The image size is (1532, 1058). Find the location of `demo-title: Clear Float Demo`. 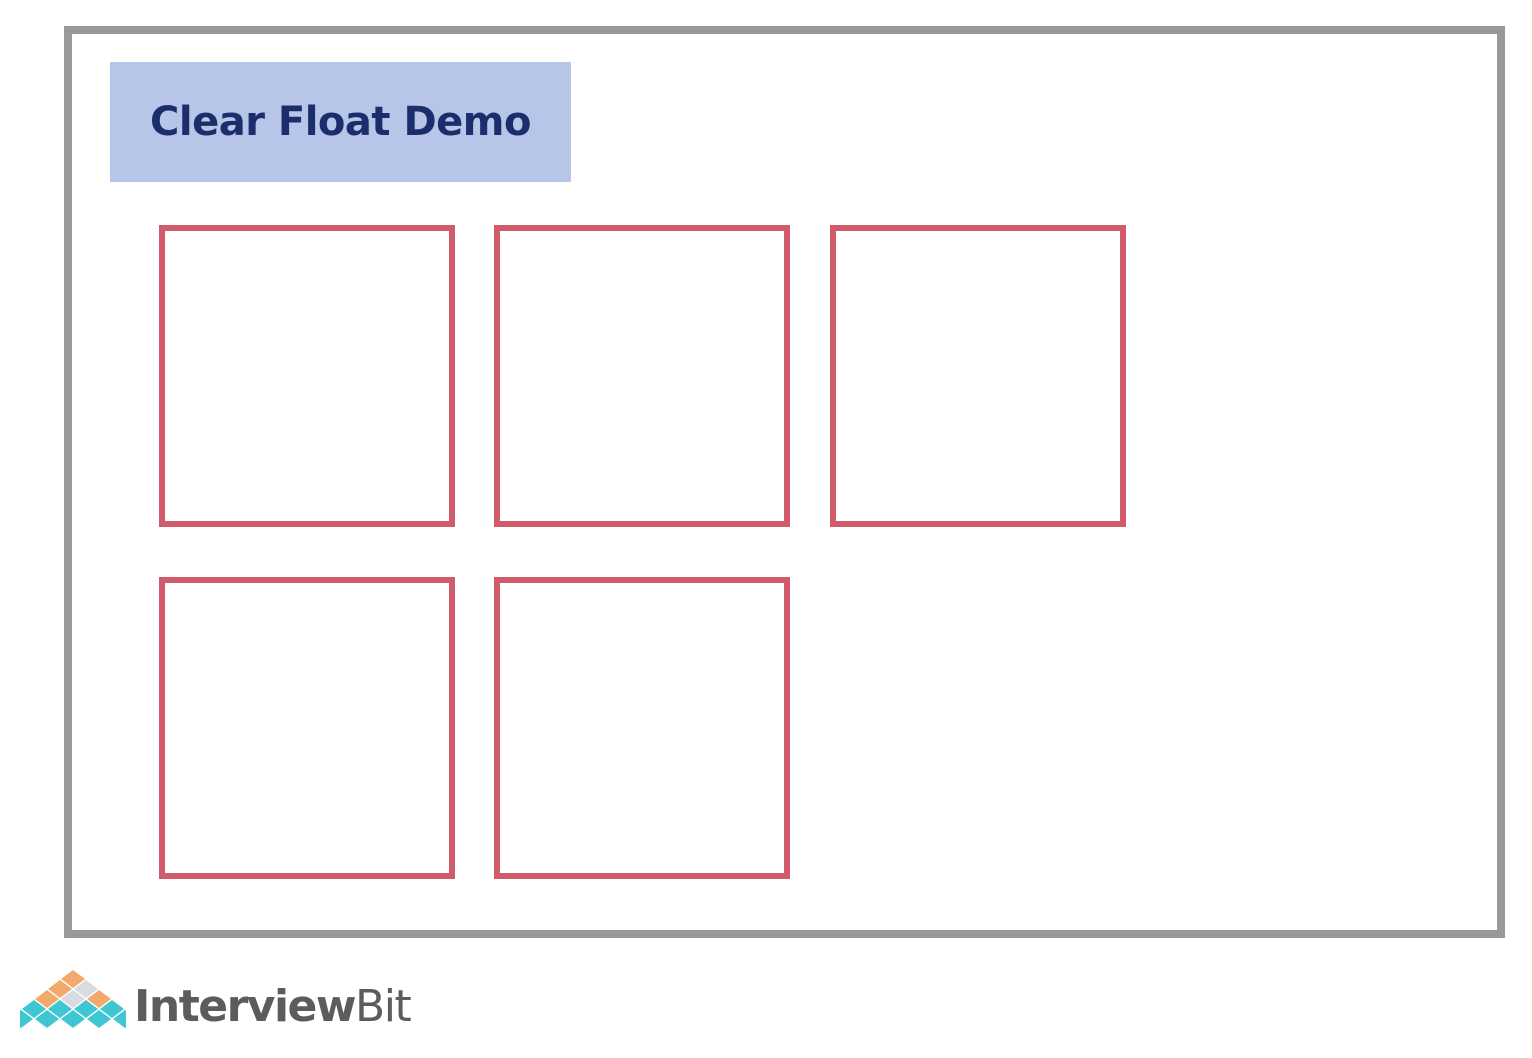

demo-title: Clear Float Demo is located at coordinates (340, 122).